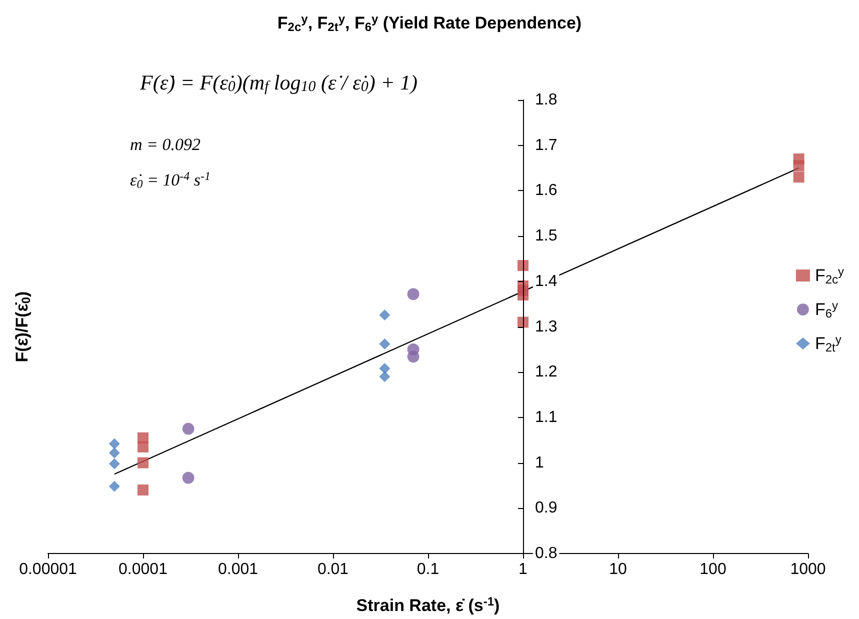 The image size is (859, 619). What do you see at coordinates (48, 569) in the screenshot?
I see `x-tick-label: 0.00001` at bounding box center [48, 569].